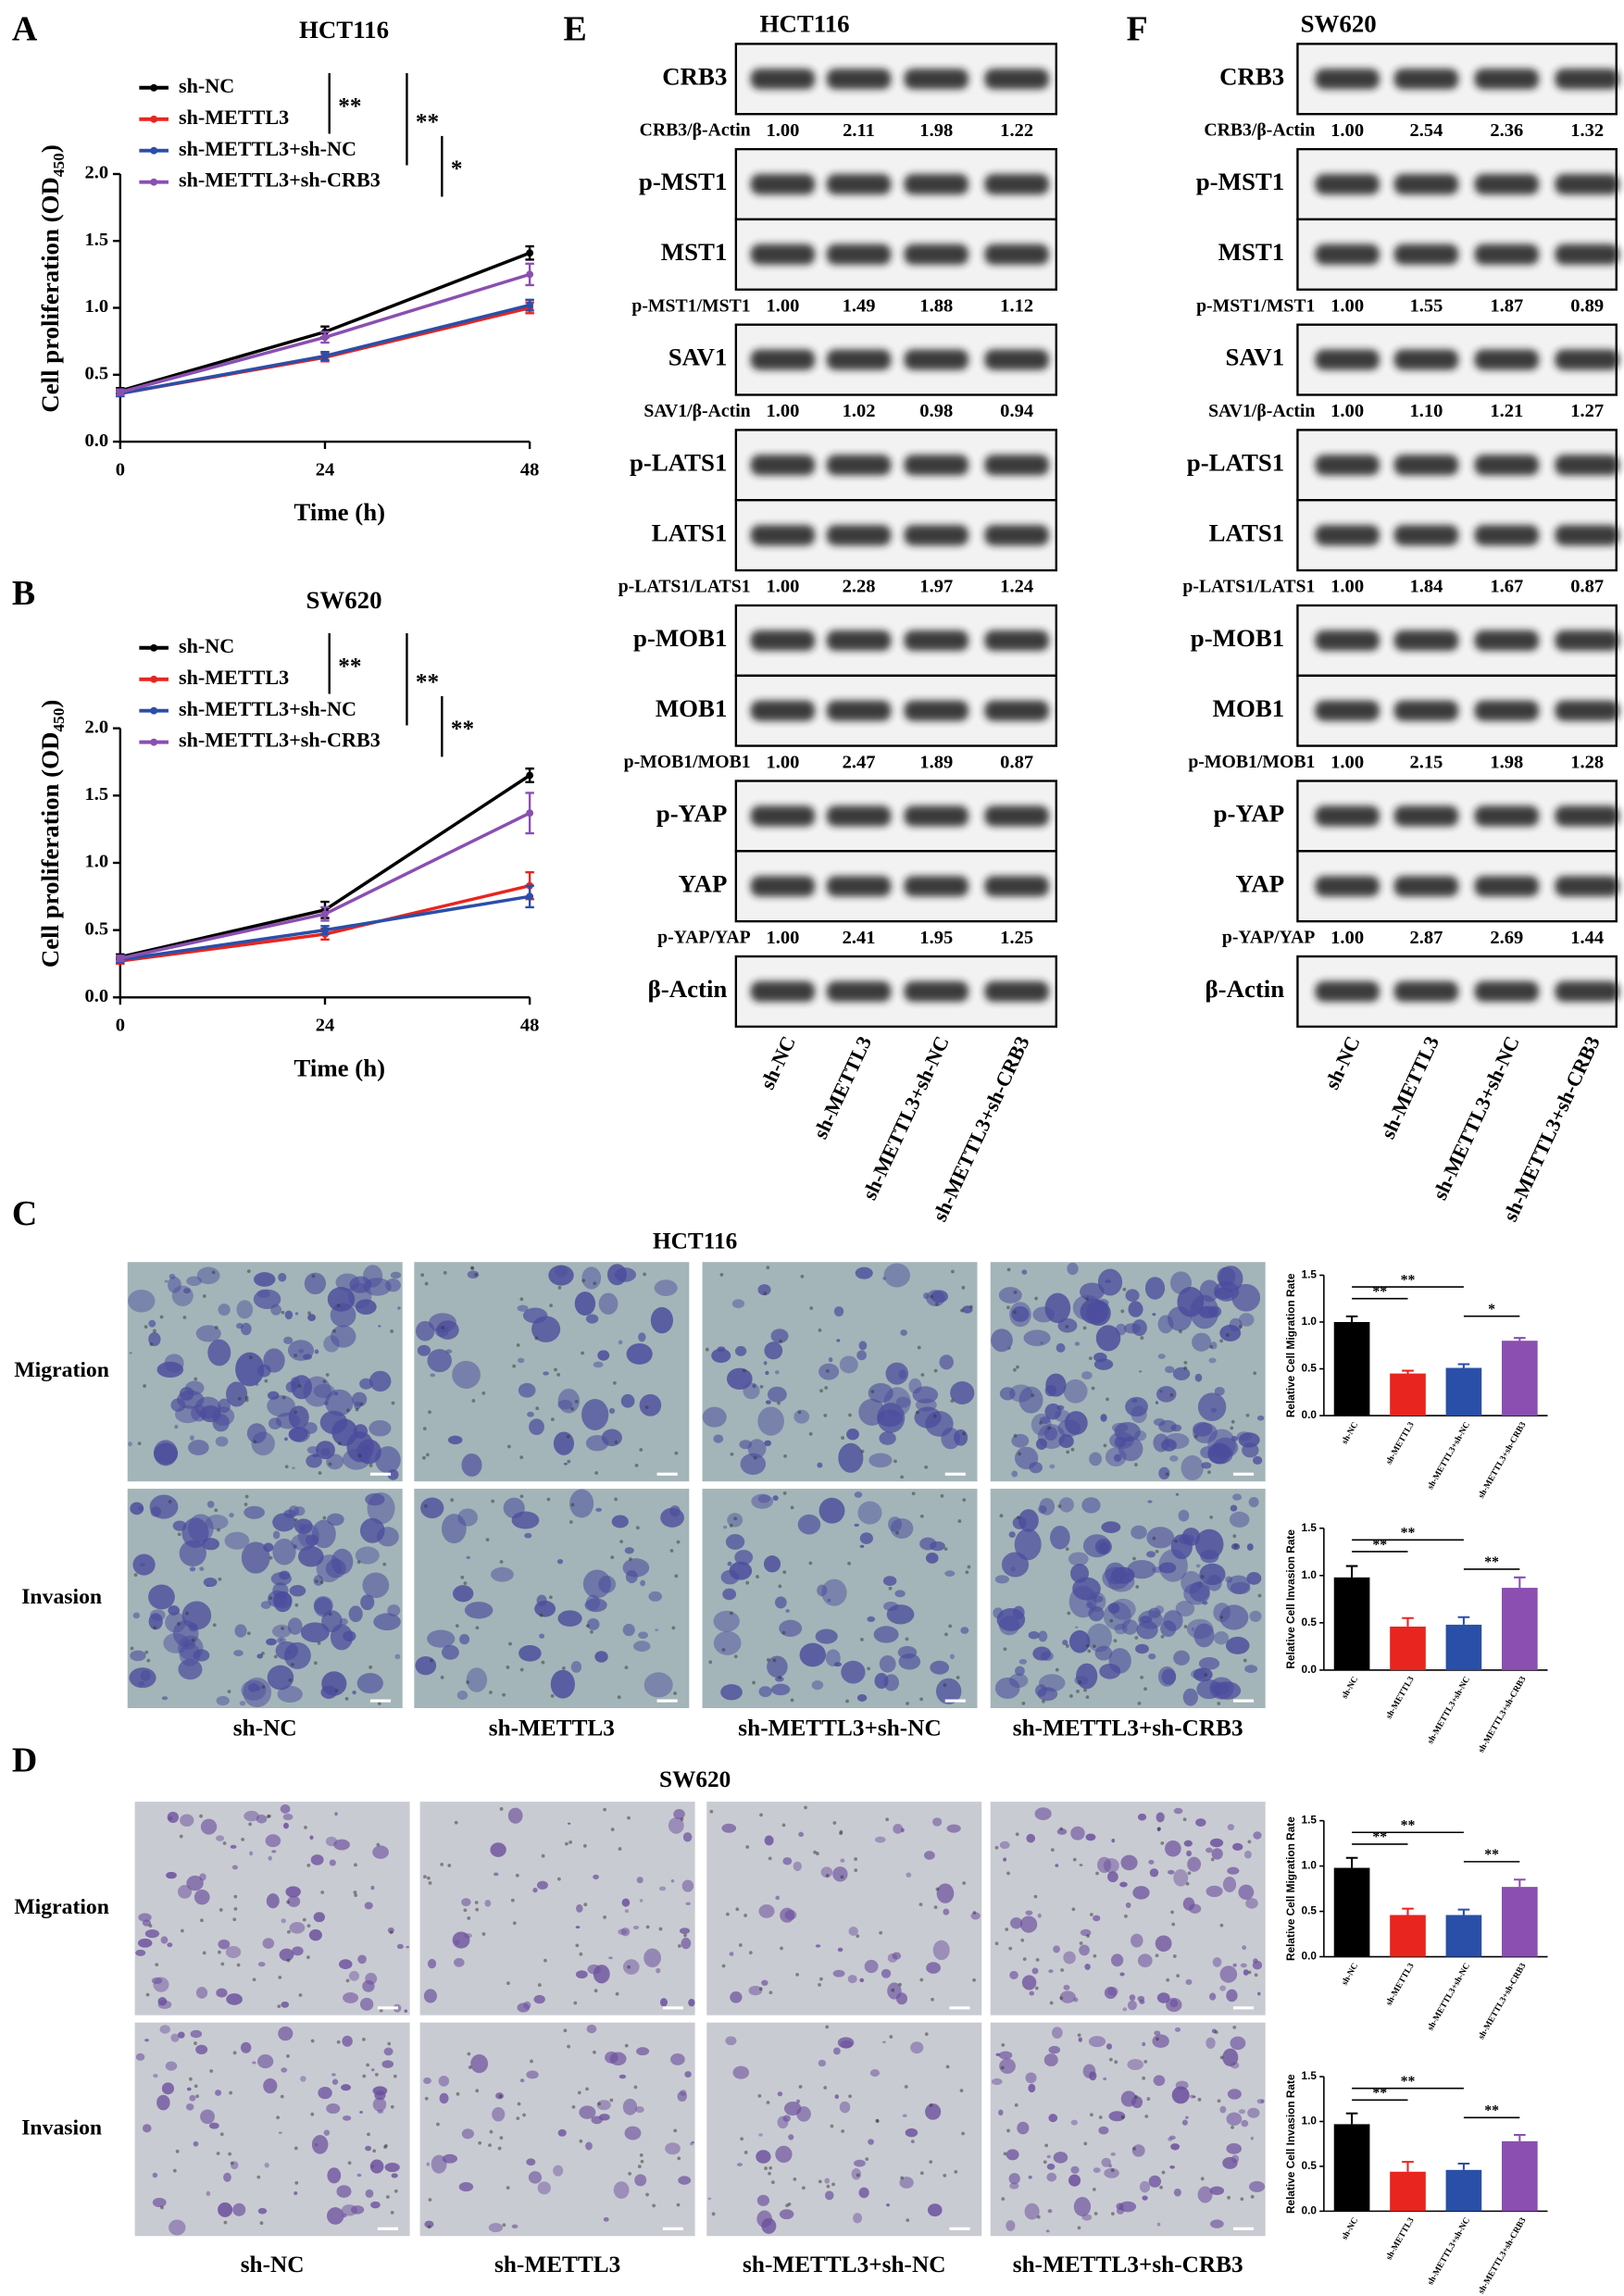  What do you see at coordinates (1016, 938) in the screenshot?
I see `ratio-value: 1.25` at bounding box center [1016, 938].